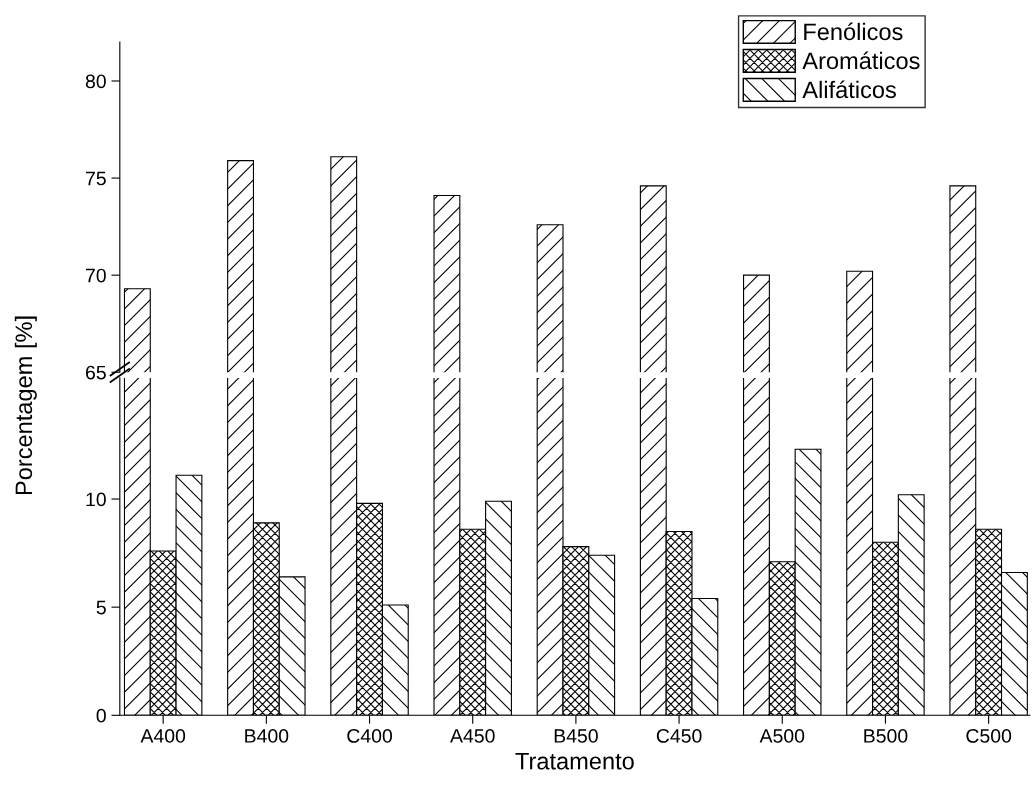 Image resolution: width=1033 pixels, height=811 pixels. Describe the element at coordinates (96, 499) in the screenshot. I see `y-tick-label: 10` at that location.